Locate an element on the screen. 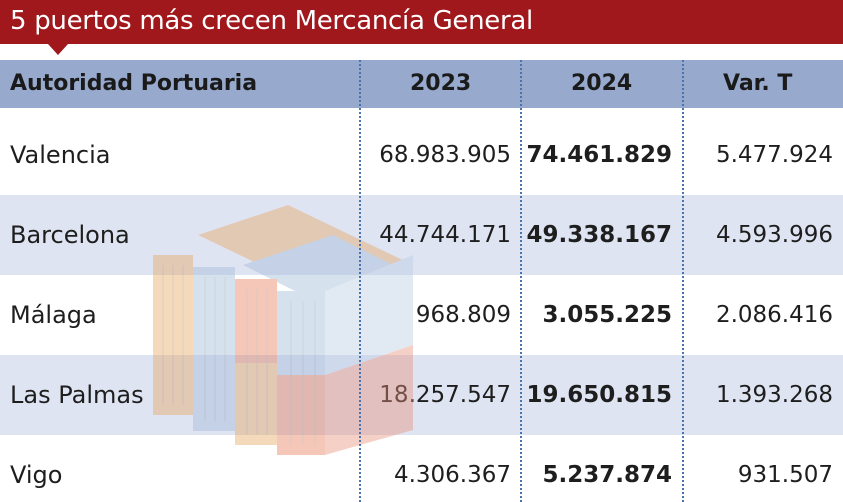 Image resolution: width=843 pixels, height=502 pixels. value-2023: 68.983.905 is located at coordinates (445, 155).